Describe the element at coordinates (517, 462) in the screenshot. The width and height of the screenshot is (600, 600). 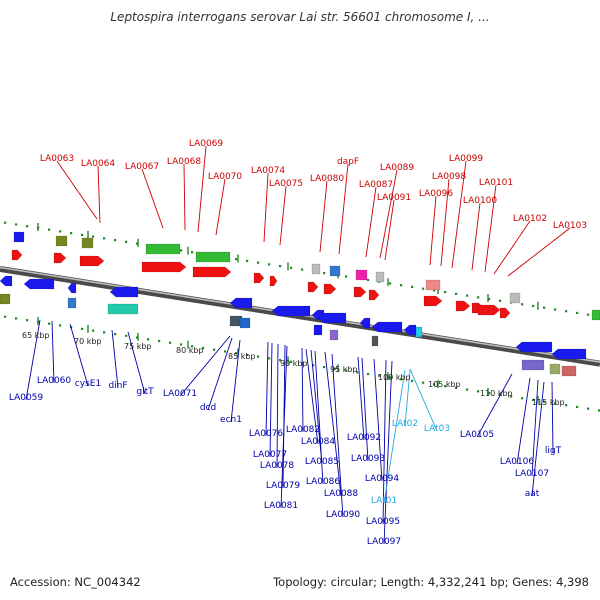
I see `gene-label-la0106: LA0106` at that location.